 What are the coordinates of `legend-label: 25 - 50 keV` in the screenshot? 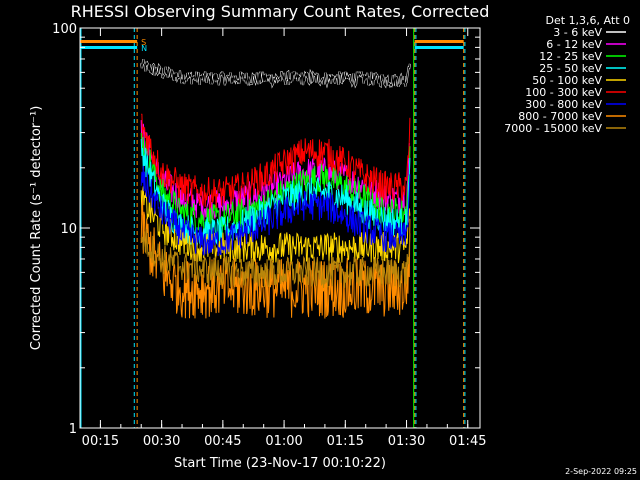 It's located at (570, 68).